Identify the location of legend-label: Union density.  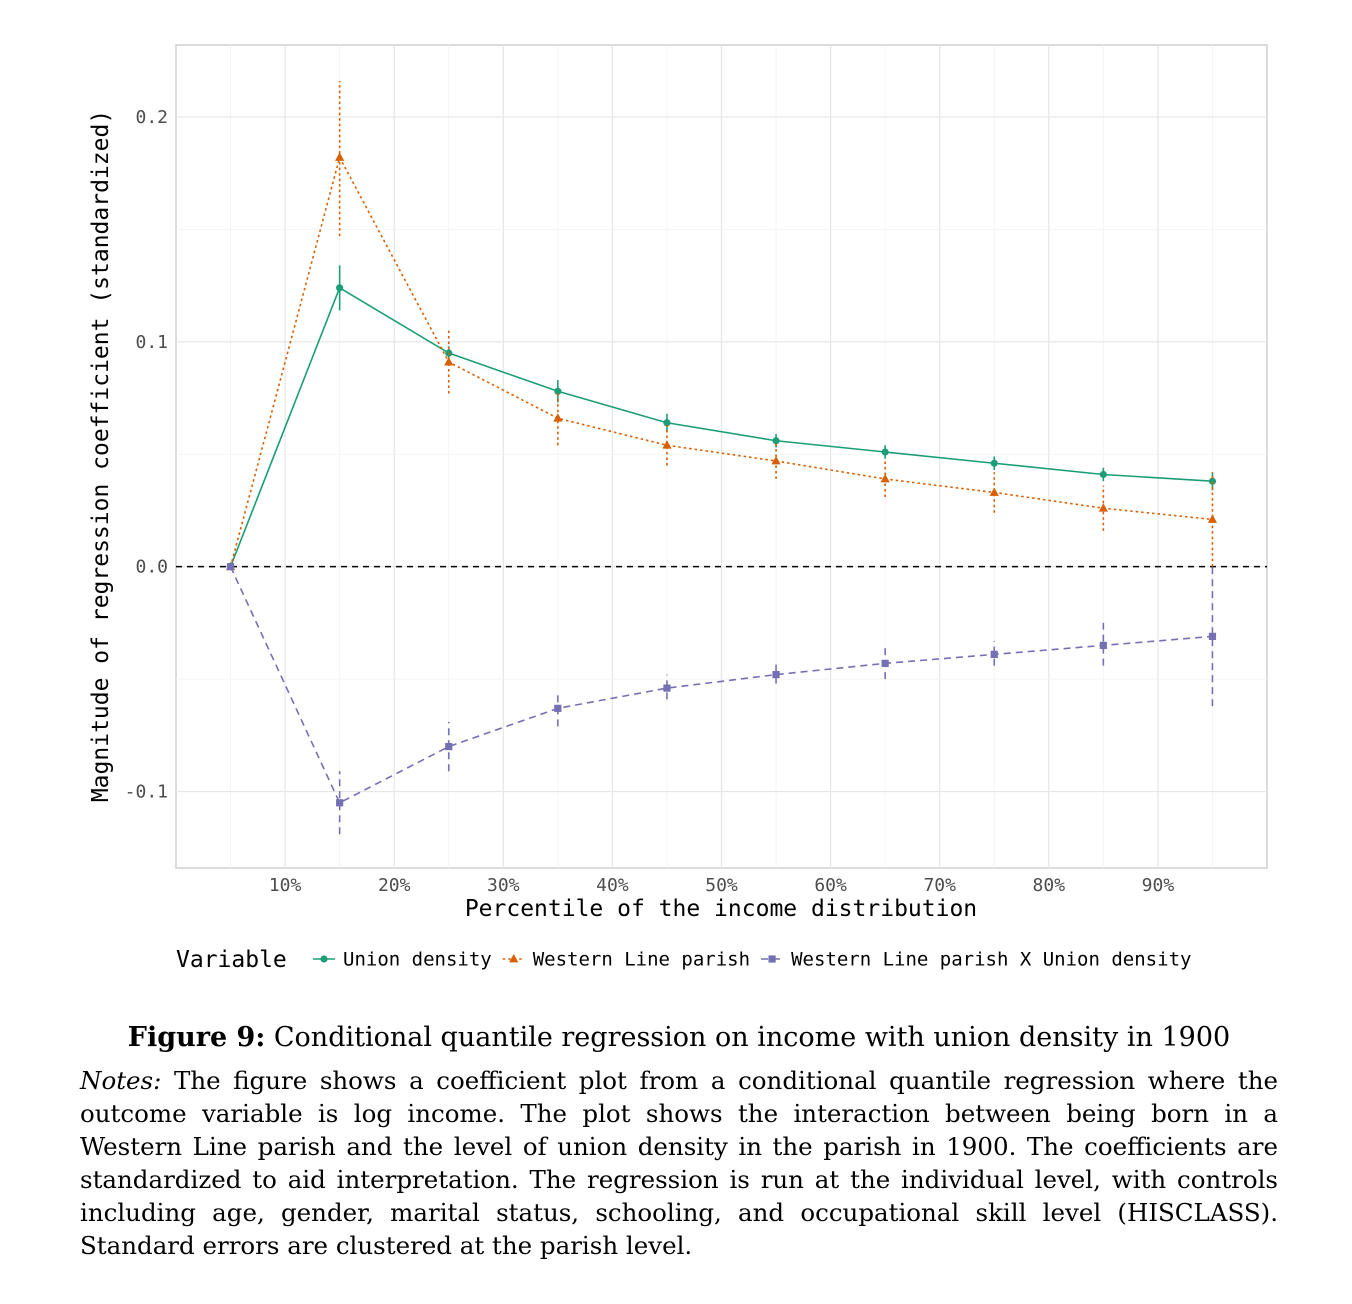
(417, 960).